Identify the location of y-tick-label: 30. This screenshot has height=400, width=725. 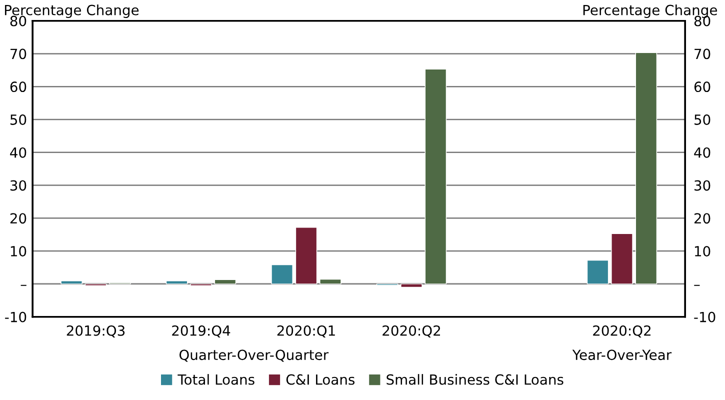
(18, 185).